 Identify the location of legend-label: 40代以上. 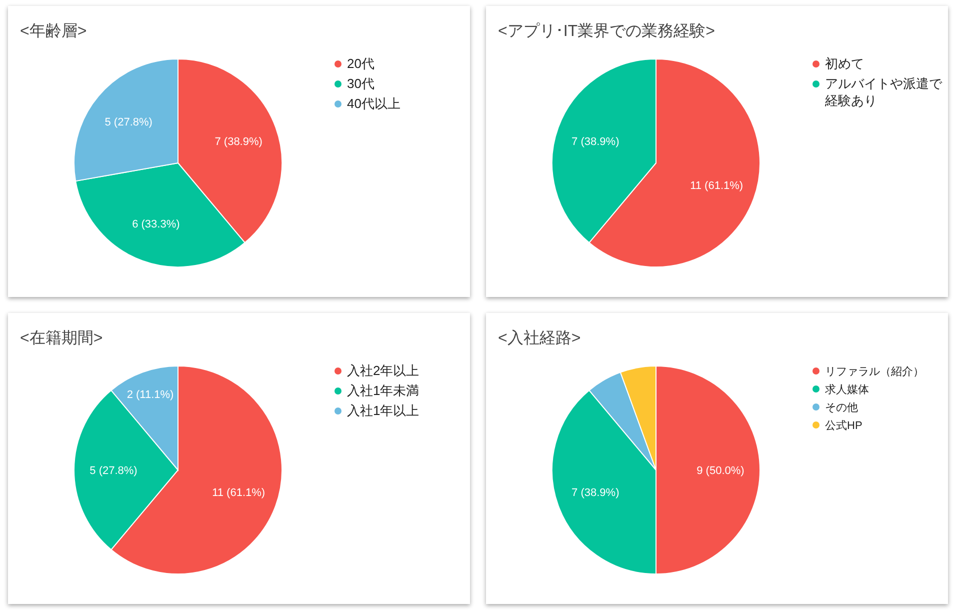
(373, 103).